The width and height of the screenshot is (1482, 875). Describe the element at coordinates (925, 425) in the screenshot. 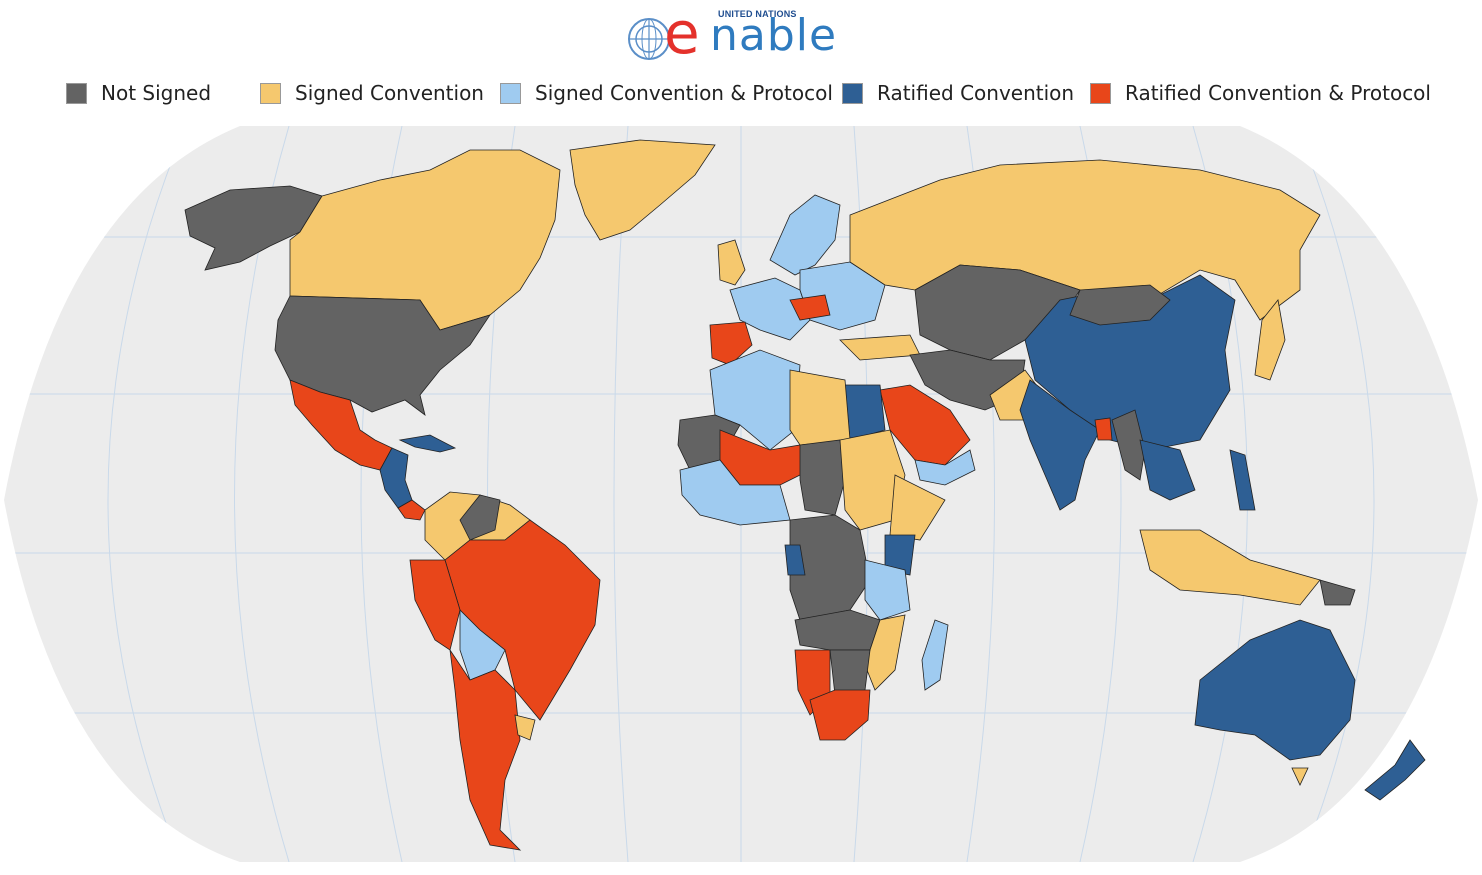

I see `region-saudi-arabia` at that location.